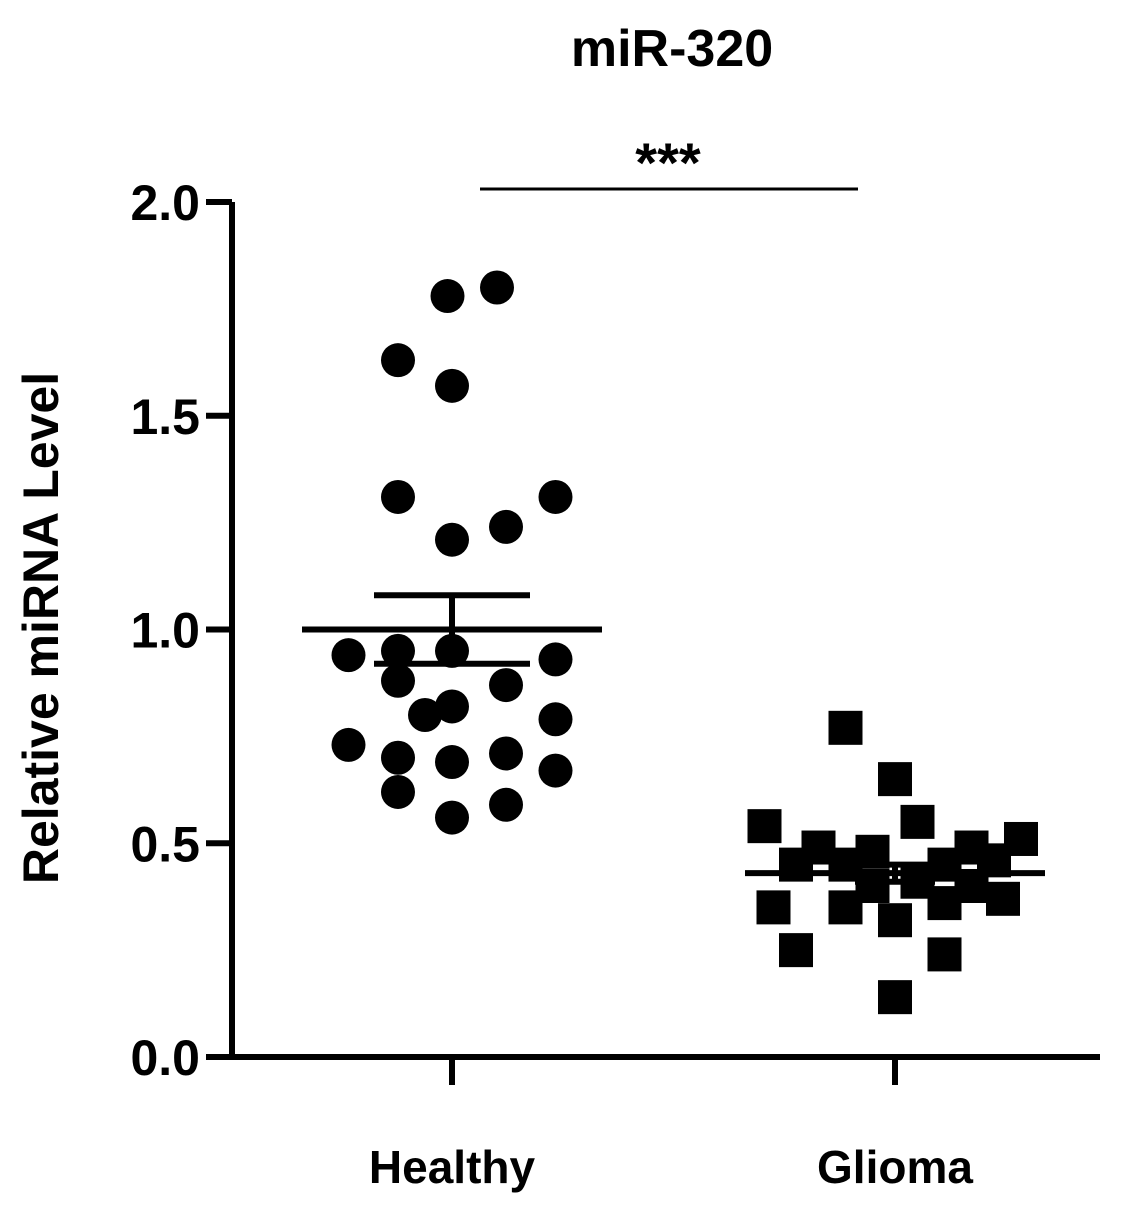 Image resolution: width=1135 pixels, height=1205 pixels. What do you see at coordinates (165, 631) in the screenshot?
I see `y-tick-label: 1.0` at bounding box center [165, 631].